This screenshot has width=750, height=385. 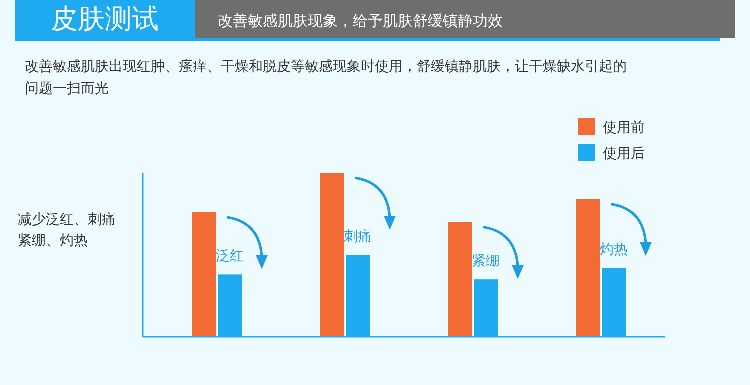 I want to click on chart-subtitle: 改善敏感肌肤现象，给予肌肤舒缓镇静功效, so click(x=360, y=21).